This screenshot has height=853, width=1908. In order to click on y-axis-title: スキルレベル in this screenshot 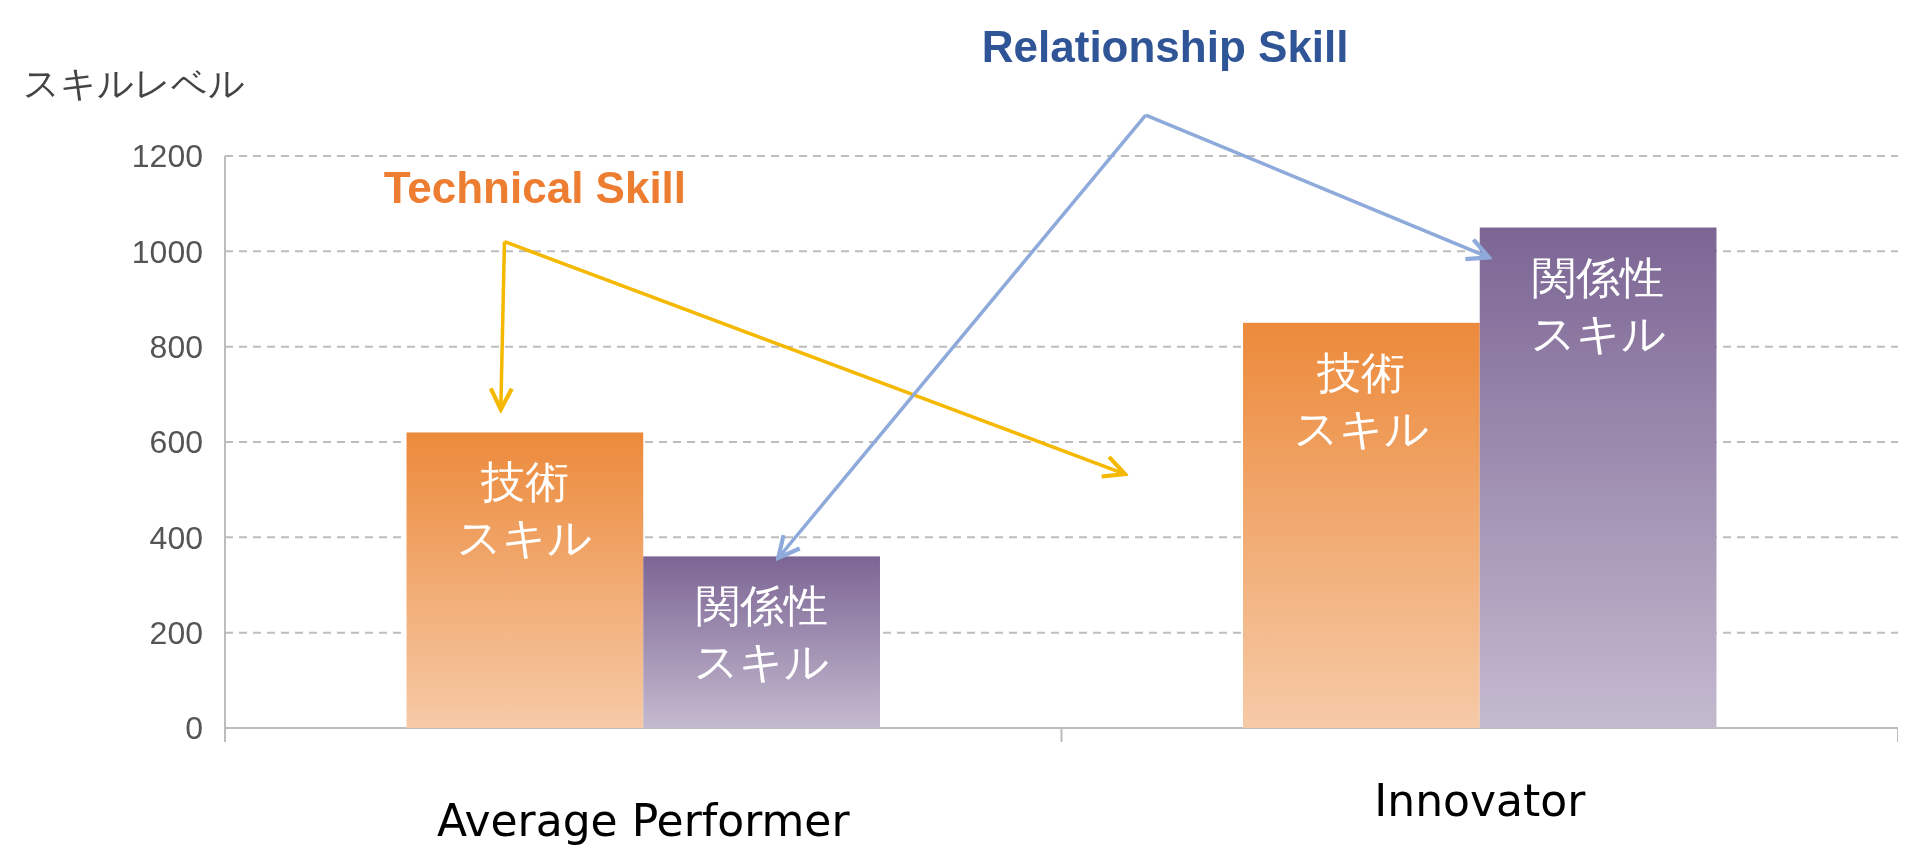, I will do `click(134, 83)`.